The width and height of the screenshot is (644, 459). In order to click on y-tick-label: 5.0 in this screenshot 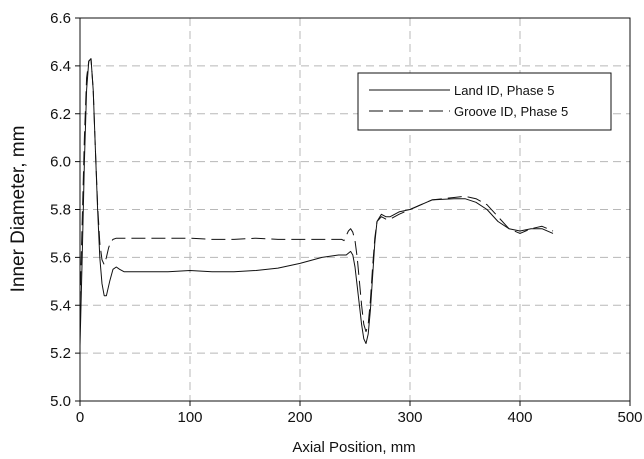, I will do `click(60, 401)`.